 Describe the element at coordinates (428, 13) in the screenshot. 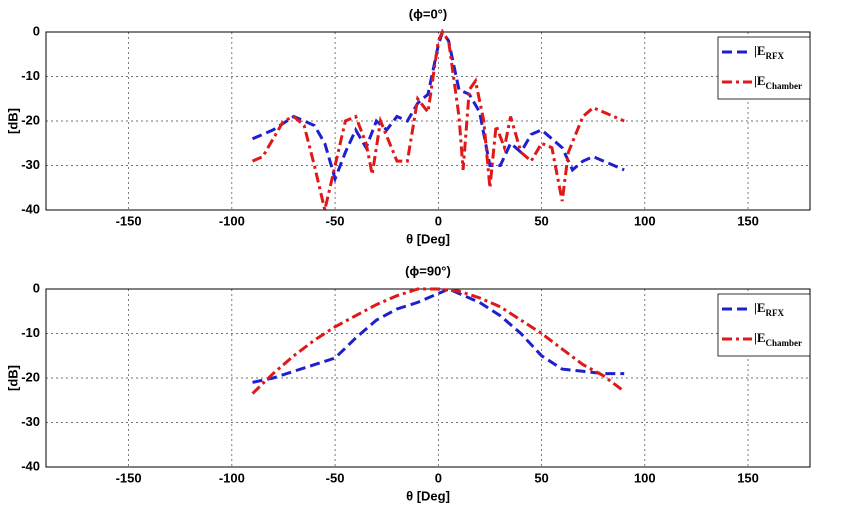

I see `chart-title: (ϕ=0°)` at that location.